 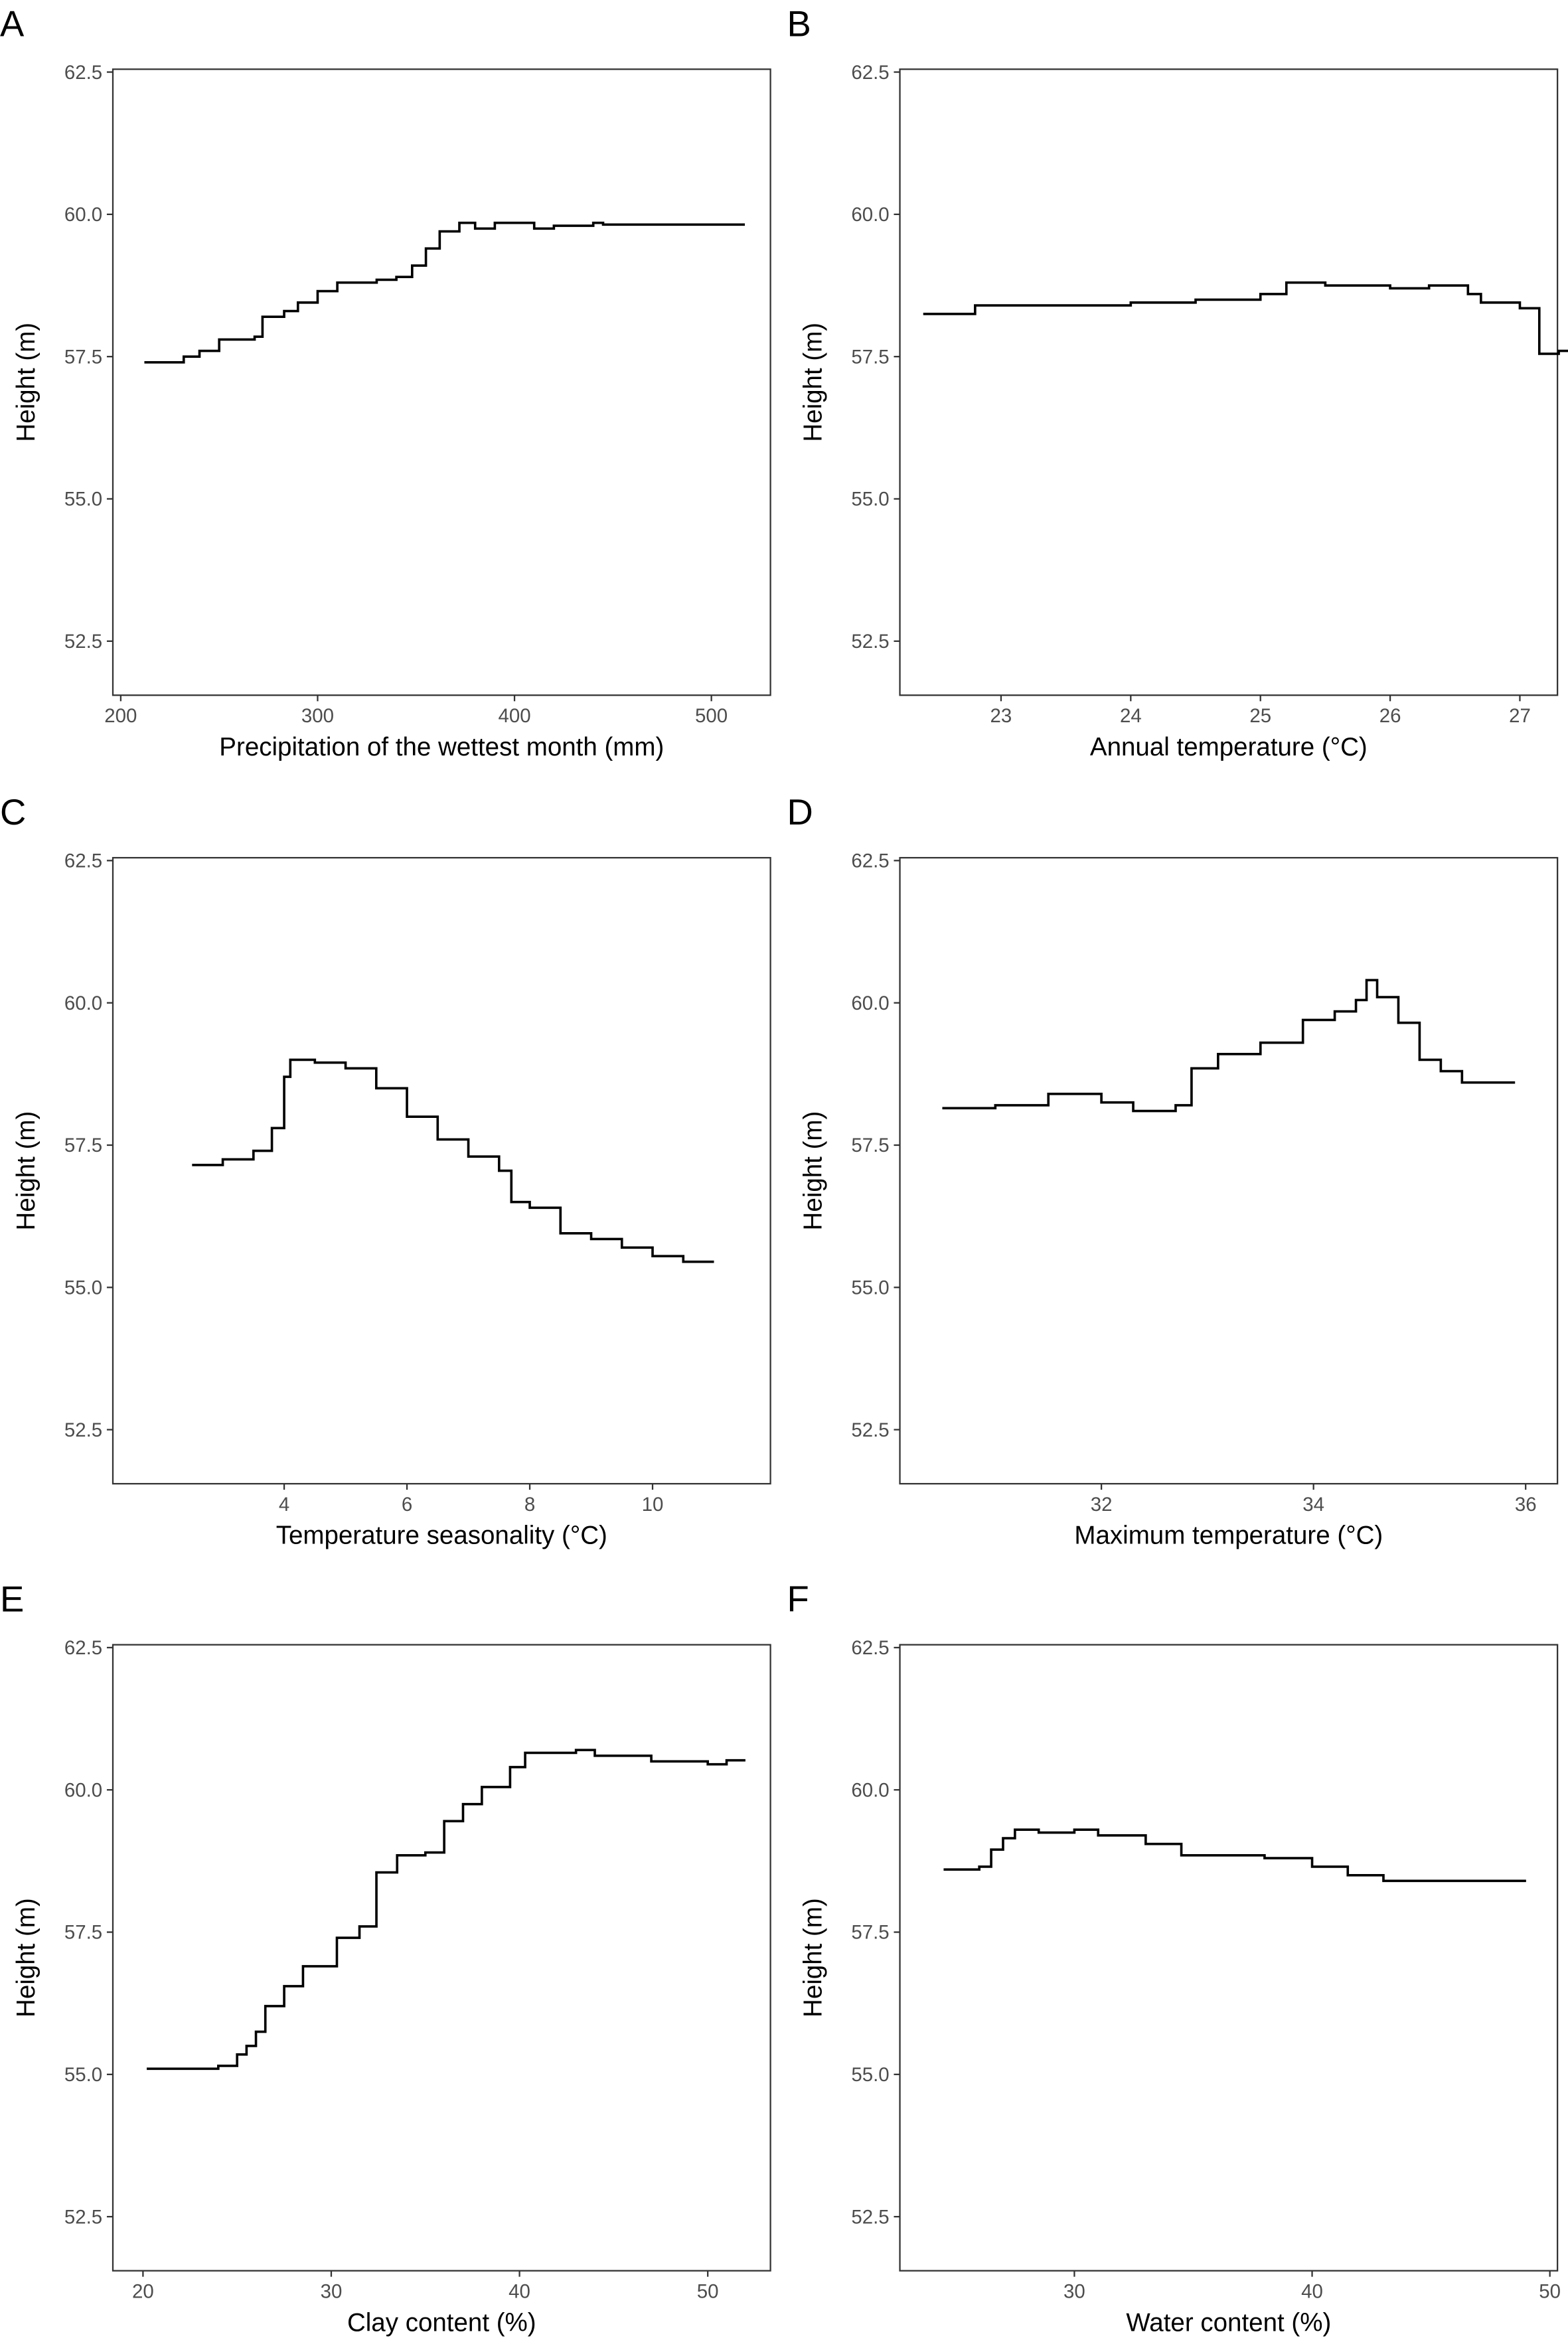 What do you see at coordinates (318, 716) in the screenshot?
I see `x-tick-label: 300` at bounding box center [318, 716].